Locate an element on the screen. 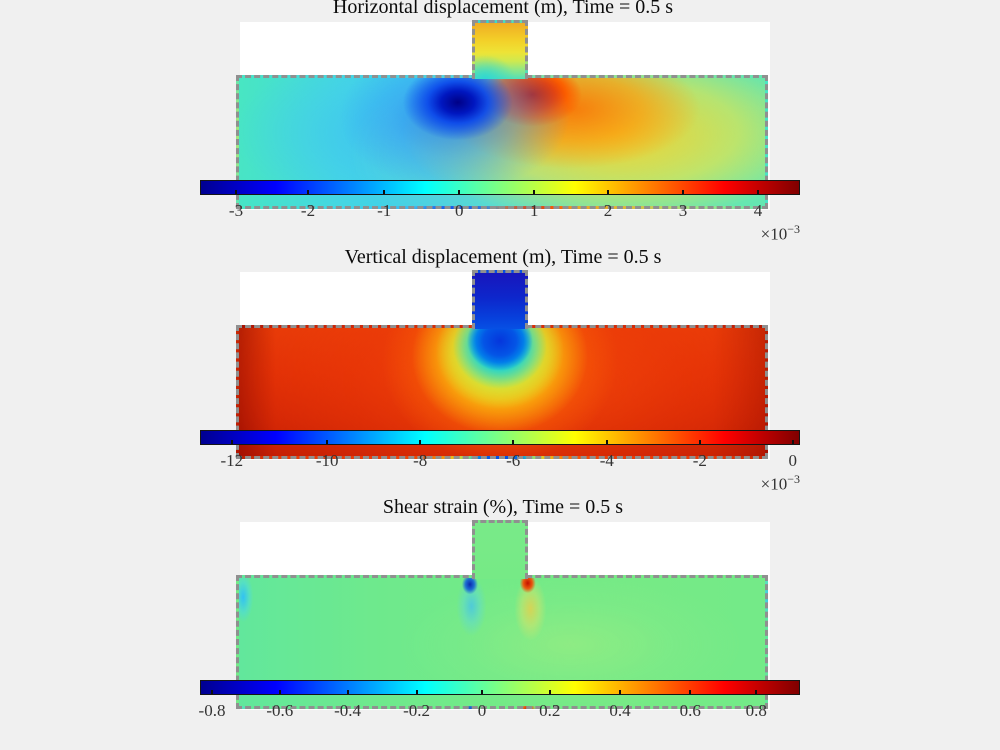 The height and width of the screenshot is (750, 1000). colorbar-tick-label: -0.8 is located at coordinates (212, 710).